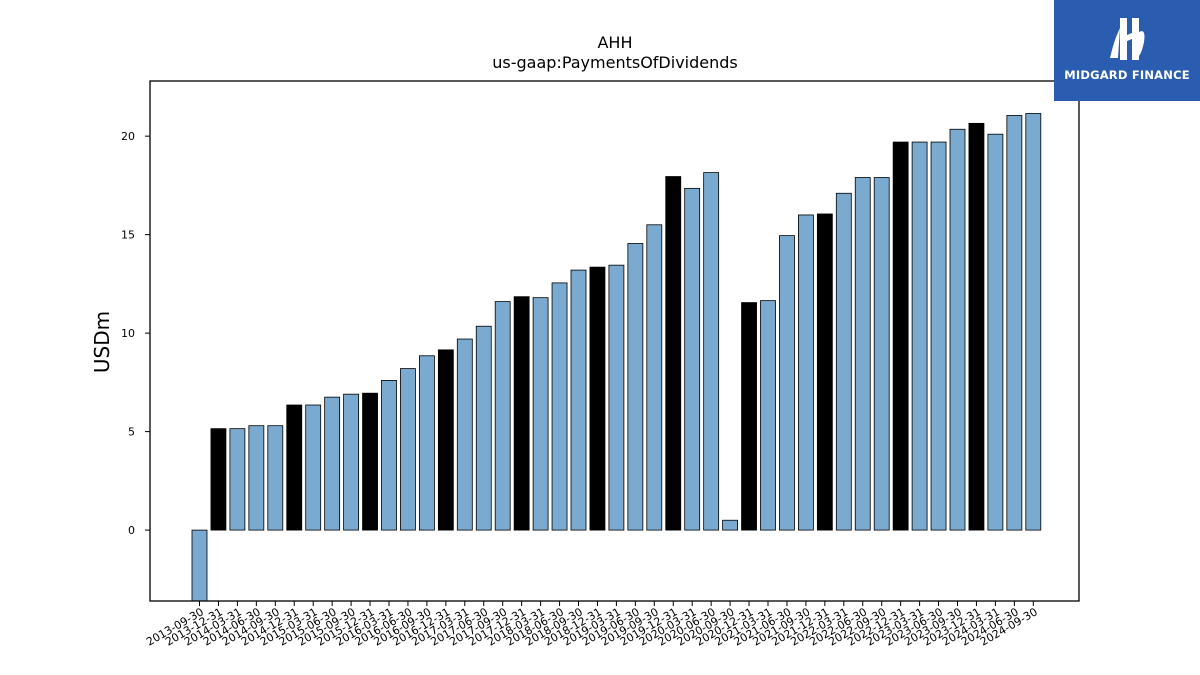  What do you see at coordinates (131, 432) in the screenshot?
I see `y-tick-label: 5` at bounding box center [131, 432].